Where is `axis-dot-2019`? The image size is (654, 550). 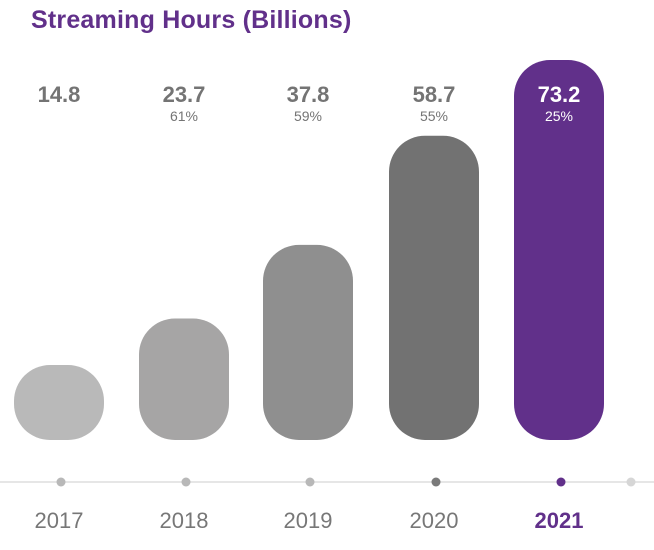
axis-dot-2019 is located at coordinates (310, 482).